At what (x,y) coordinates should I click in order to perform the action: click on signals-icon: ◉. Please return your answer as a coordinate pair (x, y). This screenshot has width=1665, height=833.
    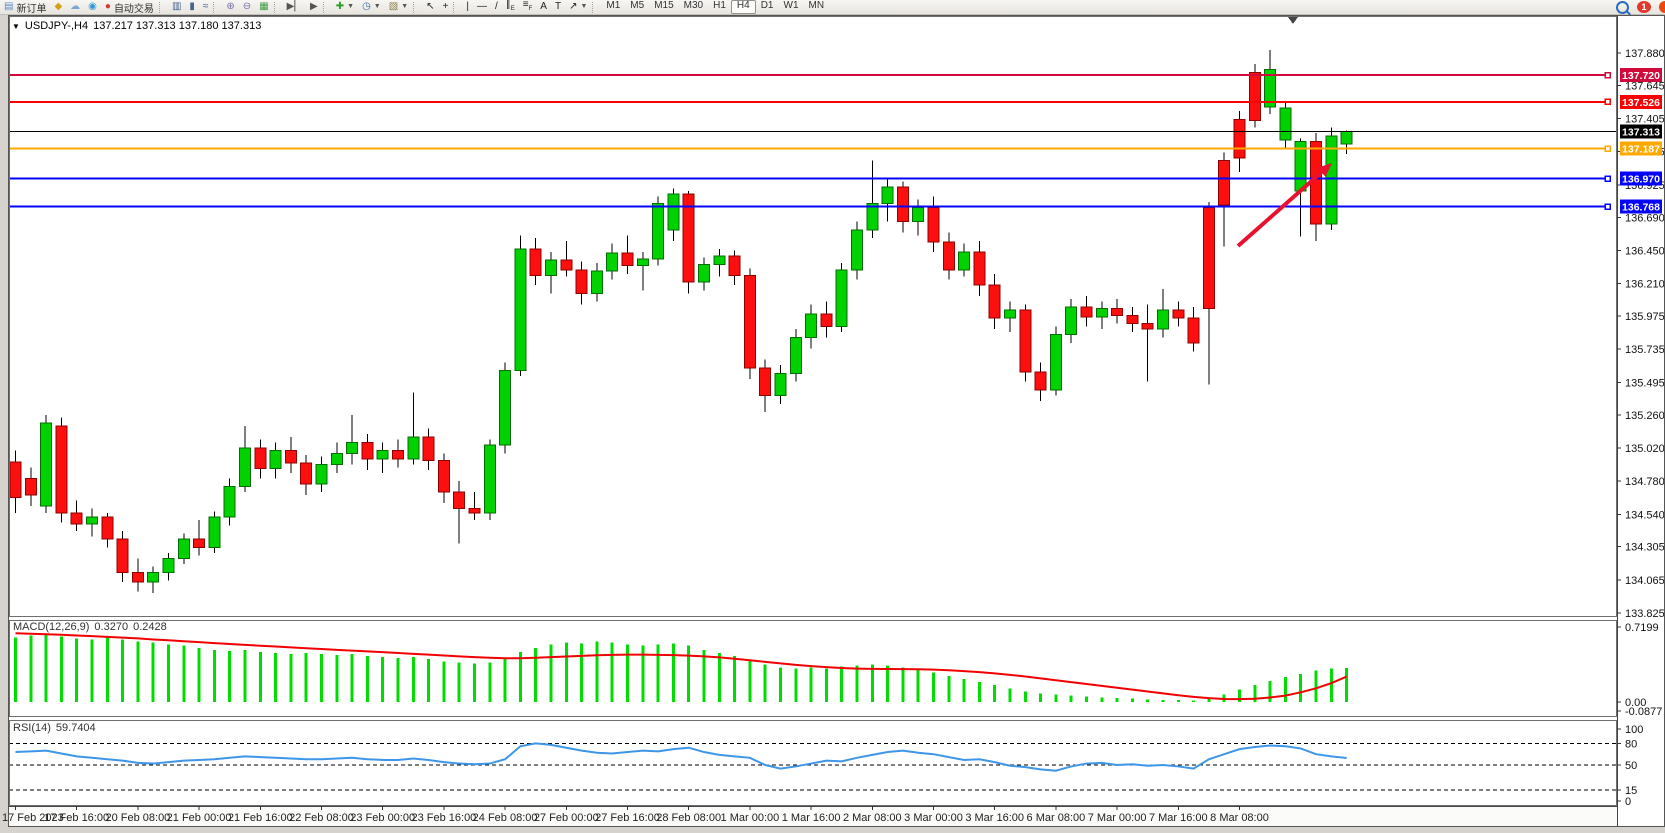
    Looking at the image, I should click on (92, 6).